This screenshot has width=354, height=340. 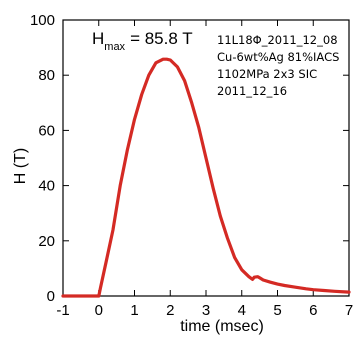 What do you see at coordinates (134, 310) in the screenshot?
I see `x-tick-label: 1` at bounding box center [134, 310].